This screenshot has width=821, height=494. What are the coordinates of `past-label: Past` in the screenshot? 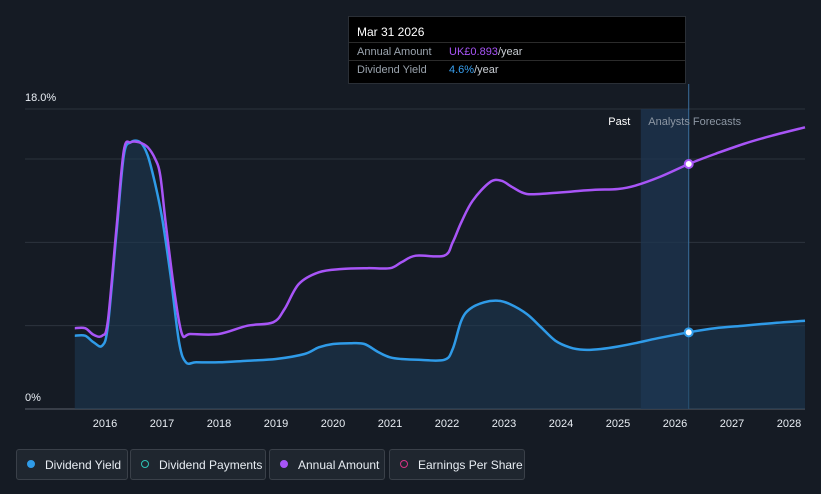 It's located at (619, 122).